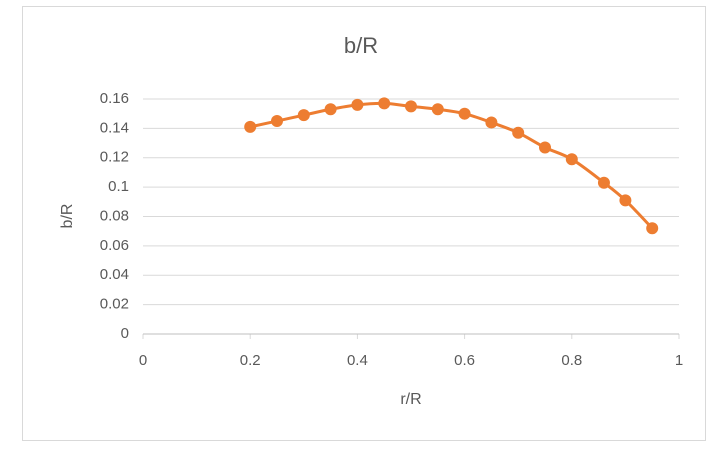  What do you see at coordinates (571, 360) in the screenshot?
I see `x-tick-label: 0.8` at bounding box center [571, 360].